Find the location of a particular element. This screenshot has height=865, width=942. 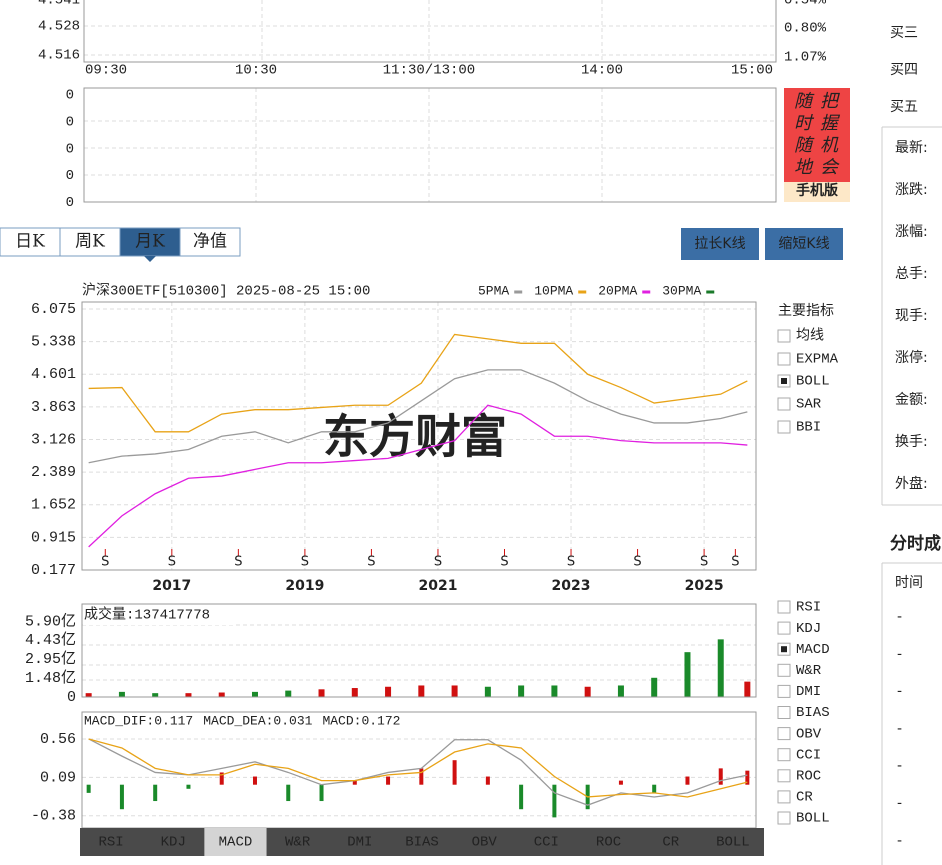

bottom-tab: CCI is located at coordinates (546, 843).